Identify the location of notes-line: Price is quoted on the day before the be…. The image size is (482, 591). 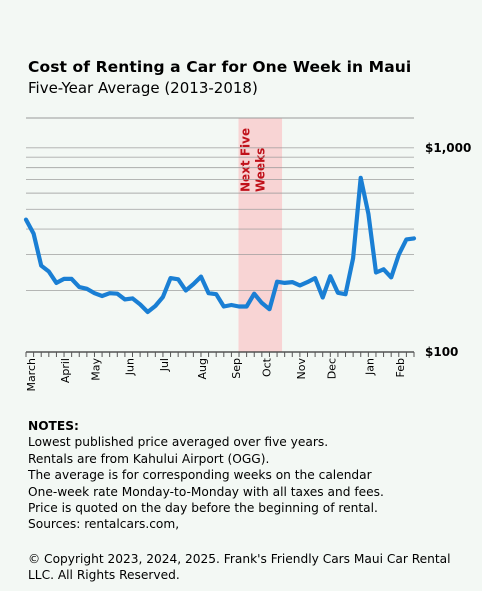
(203, 508).